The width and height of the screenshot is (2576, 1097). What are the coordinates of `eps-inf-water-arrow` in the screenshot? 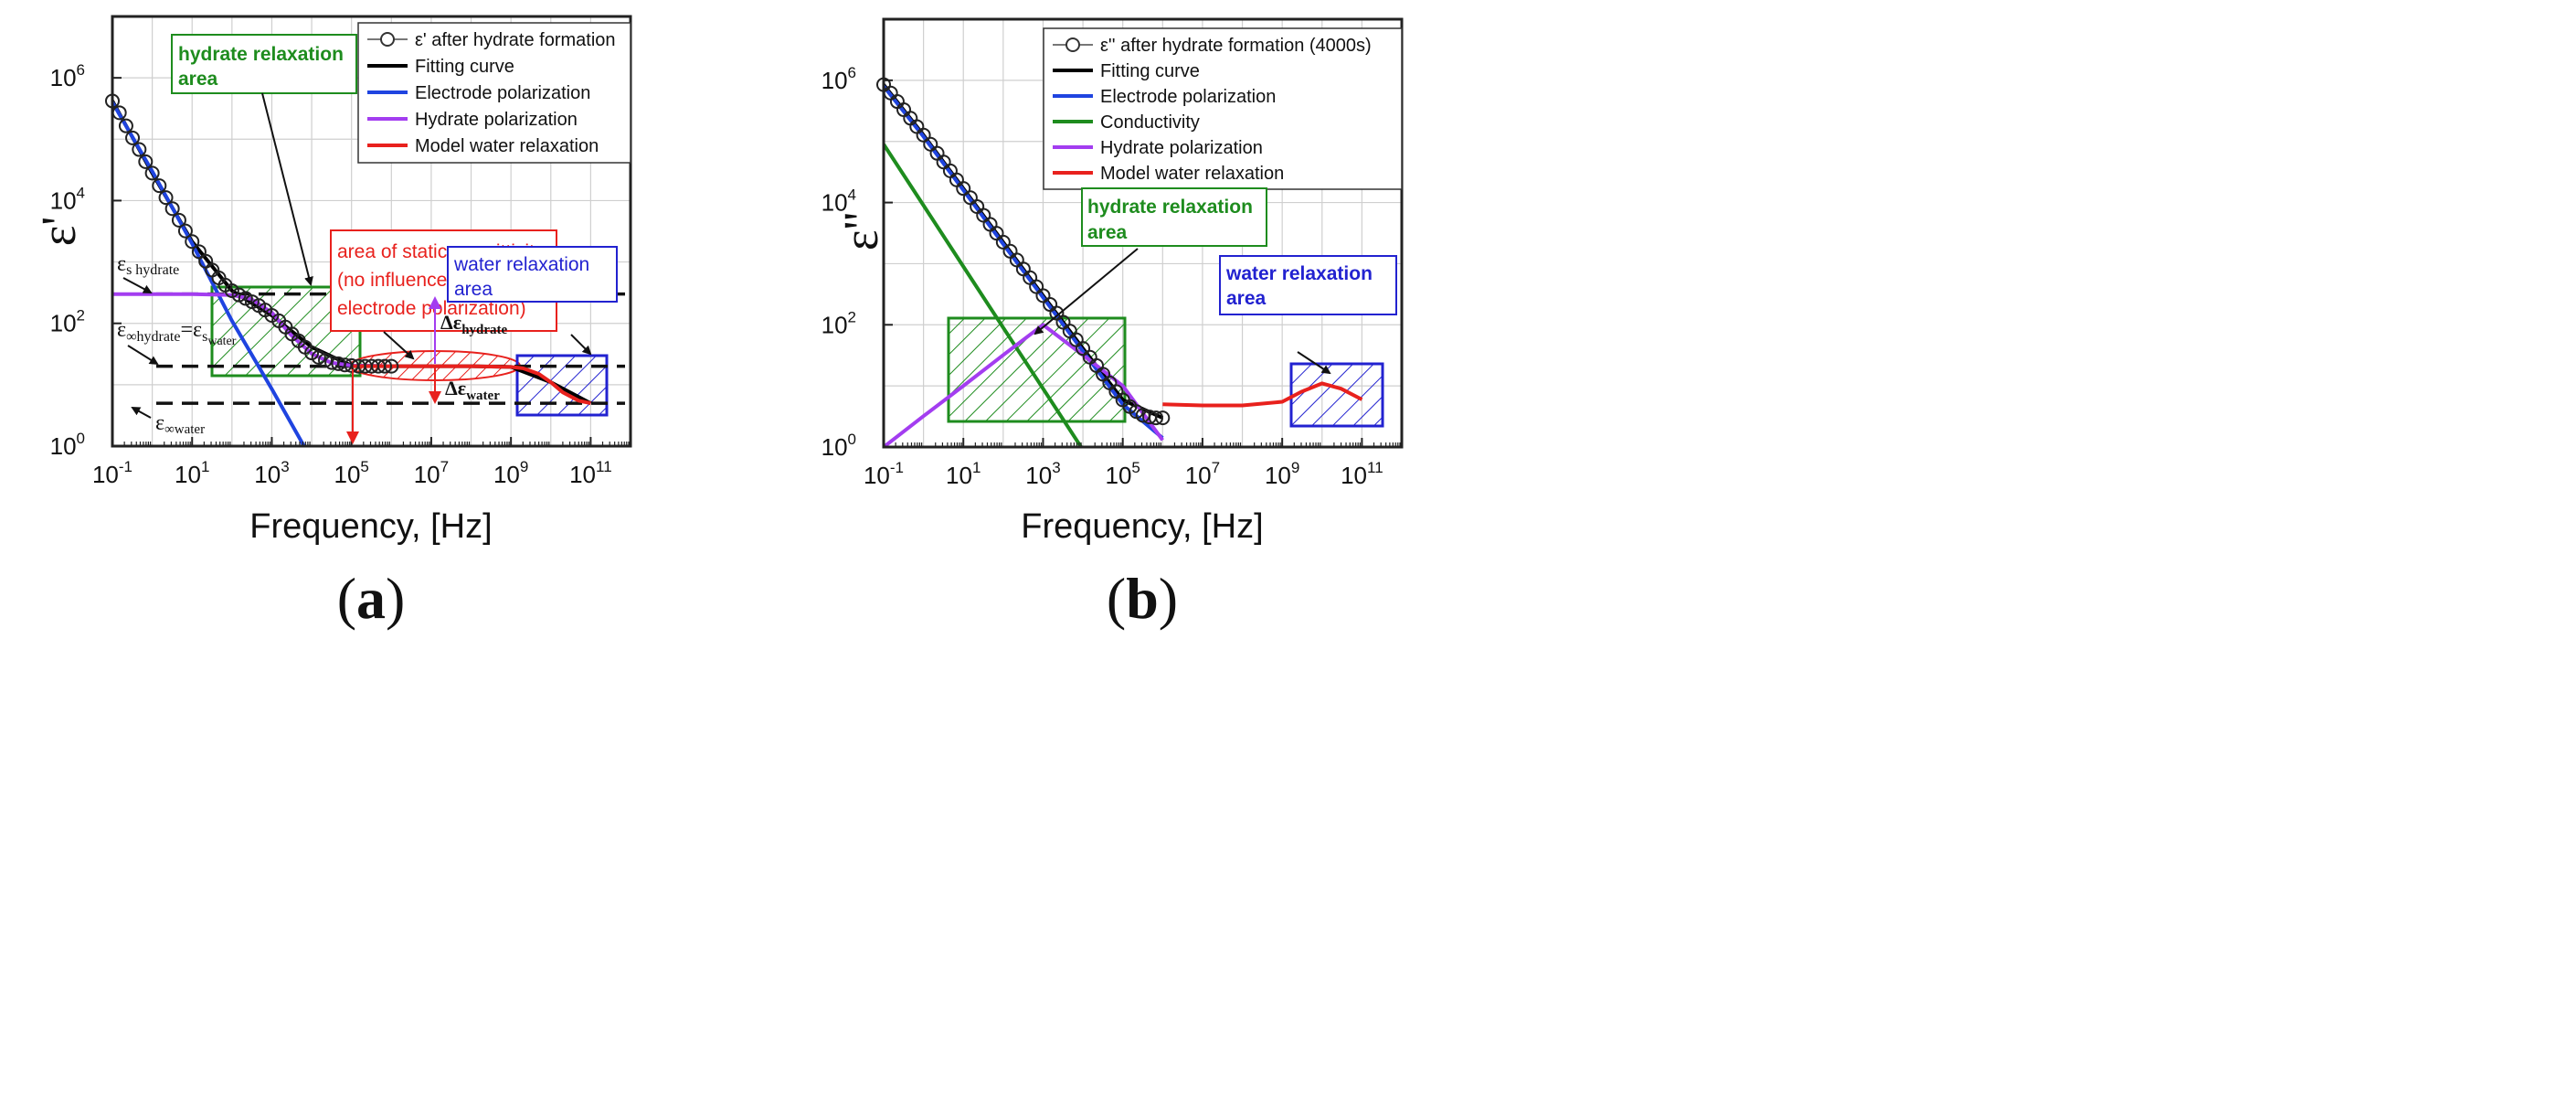 It's located at (141, 413).